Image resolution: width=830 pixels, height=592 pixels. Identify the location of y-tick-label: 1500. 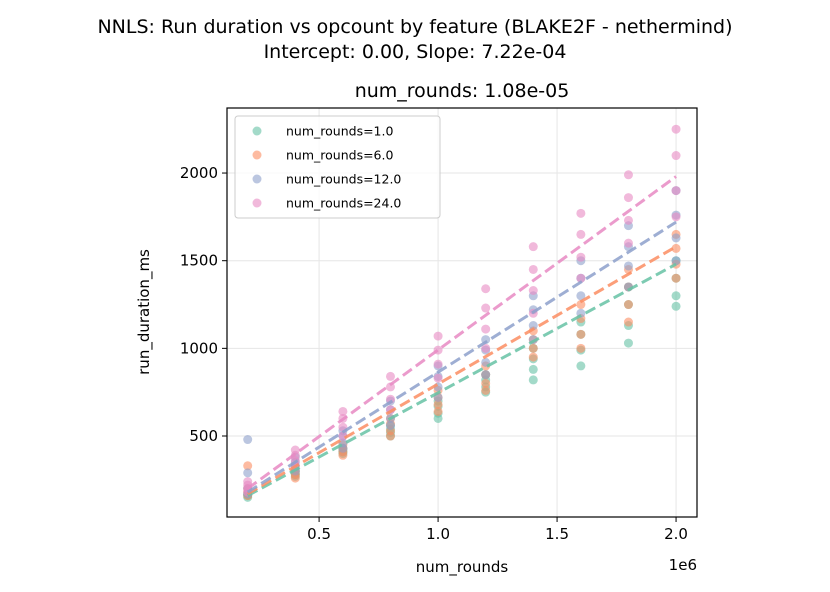
(199, 261).